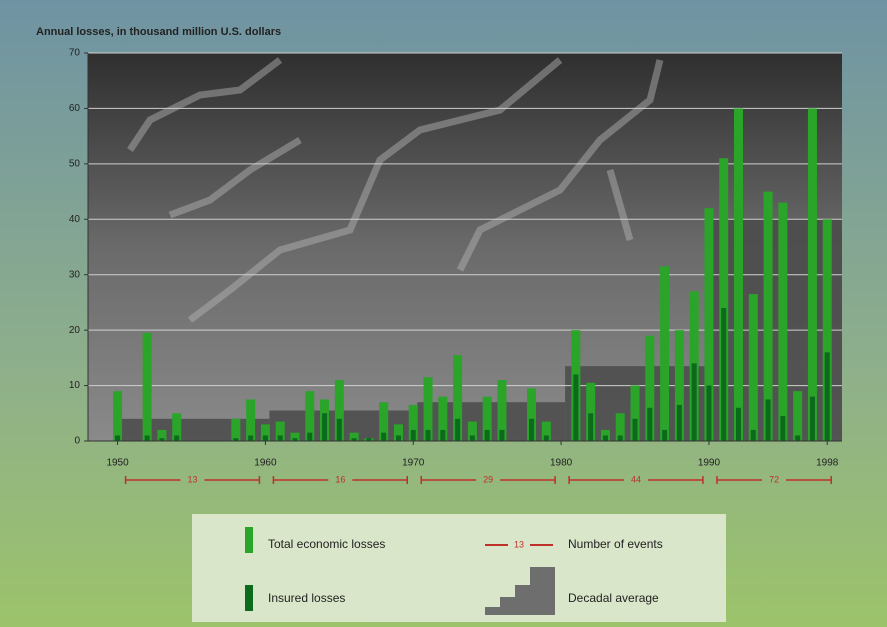 The image size is (887, 627). I want to click on event-count: 44, so click(636, 479).